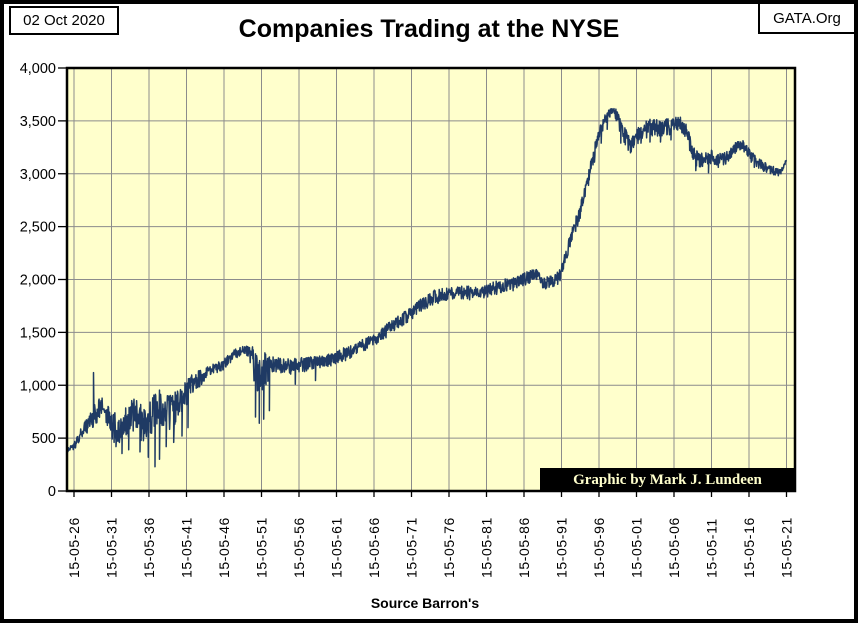  Describe the element at coordinates (52, 492) in the screenshot. I see `svg-text: 0` at that location.